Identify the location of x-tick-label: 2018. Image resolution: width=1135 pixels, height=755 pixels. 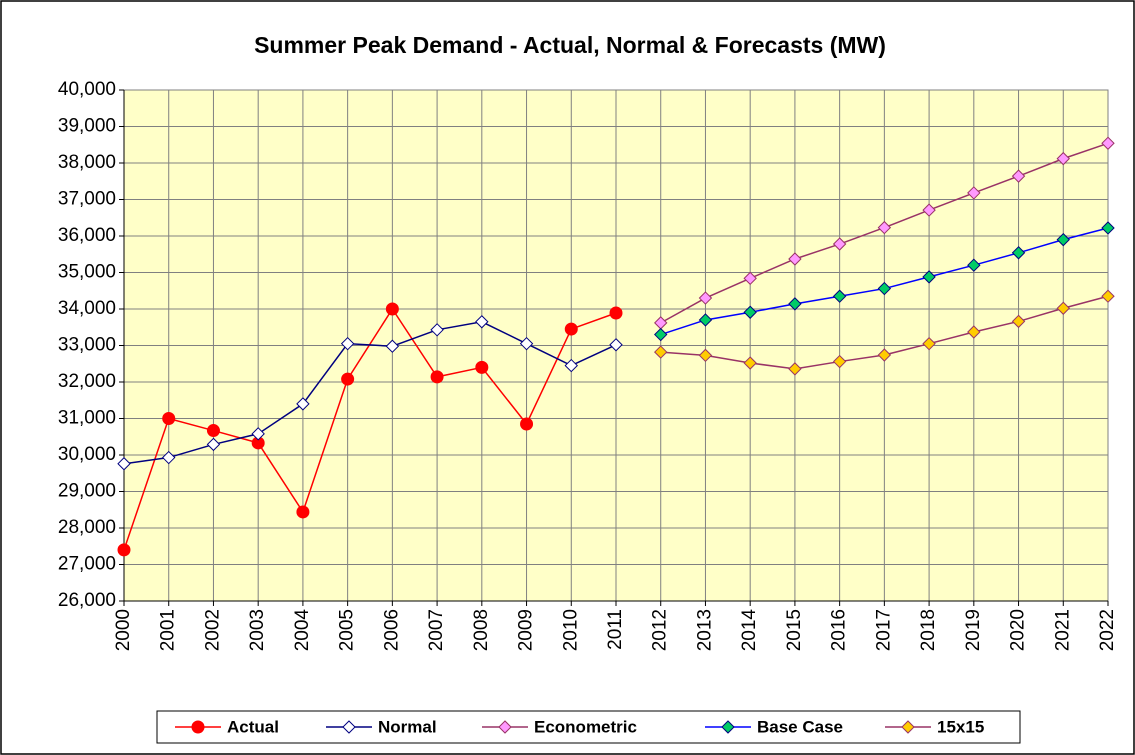
(928, 630).